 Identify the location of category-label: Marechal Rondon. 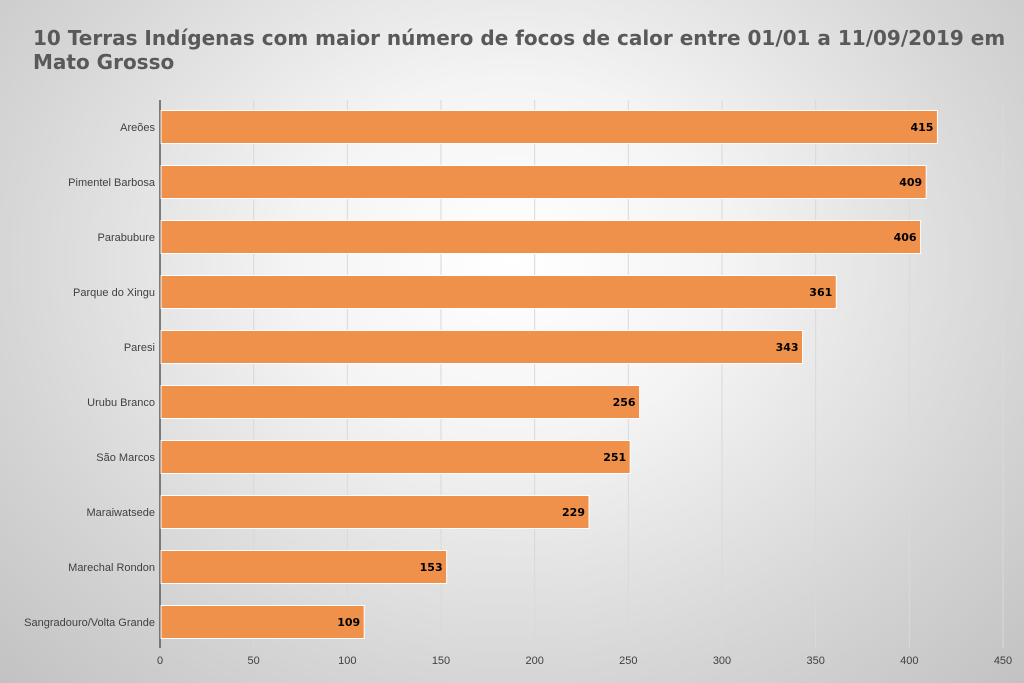
(111, 568).